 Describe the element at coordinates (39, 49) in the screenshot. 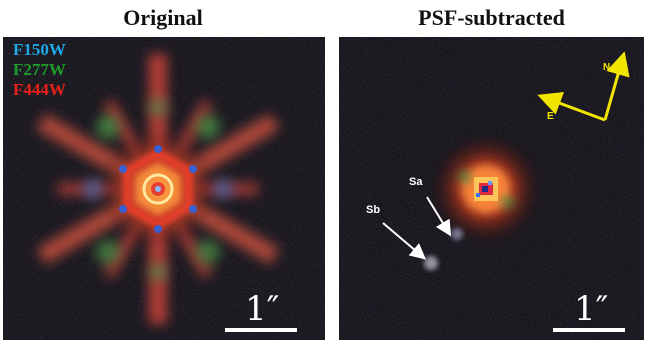

I see `legend-f150w: F150W` at that location.